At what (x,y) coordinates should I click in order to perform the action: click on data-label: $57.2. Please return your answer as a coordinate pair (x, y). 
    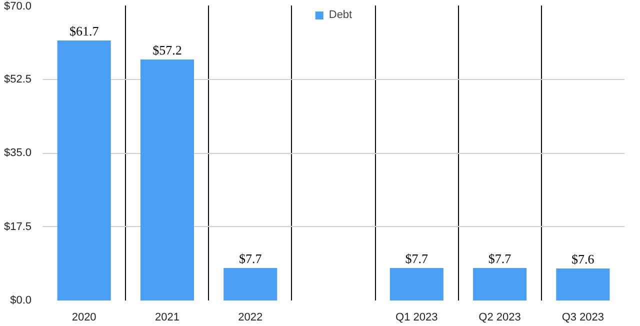
    Looking at the image, I should click on (167, 50).